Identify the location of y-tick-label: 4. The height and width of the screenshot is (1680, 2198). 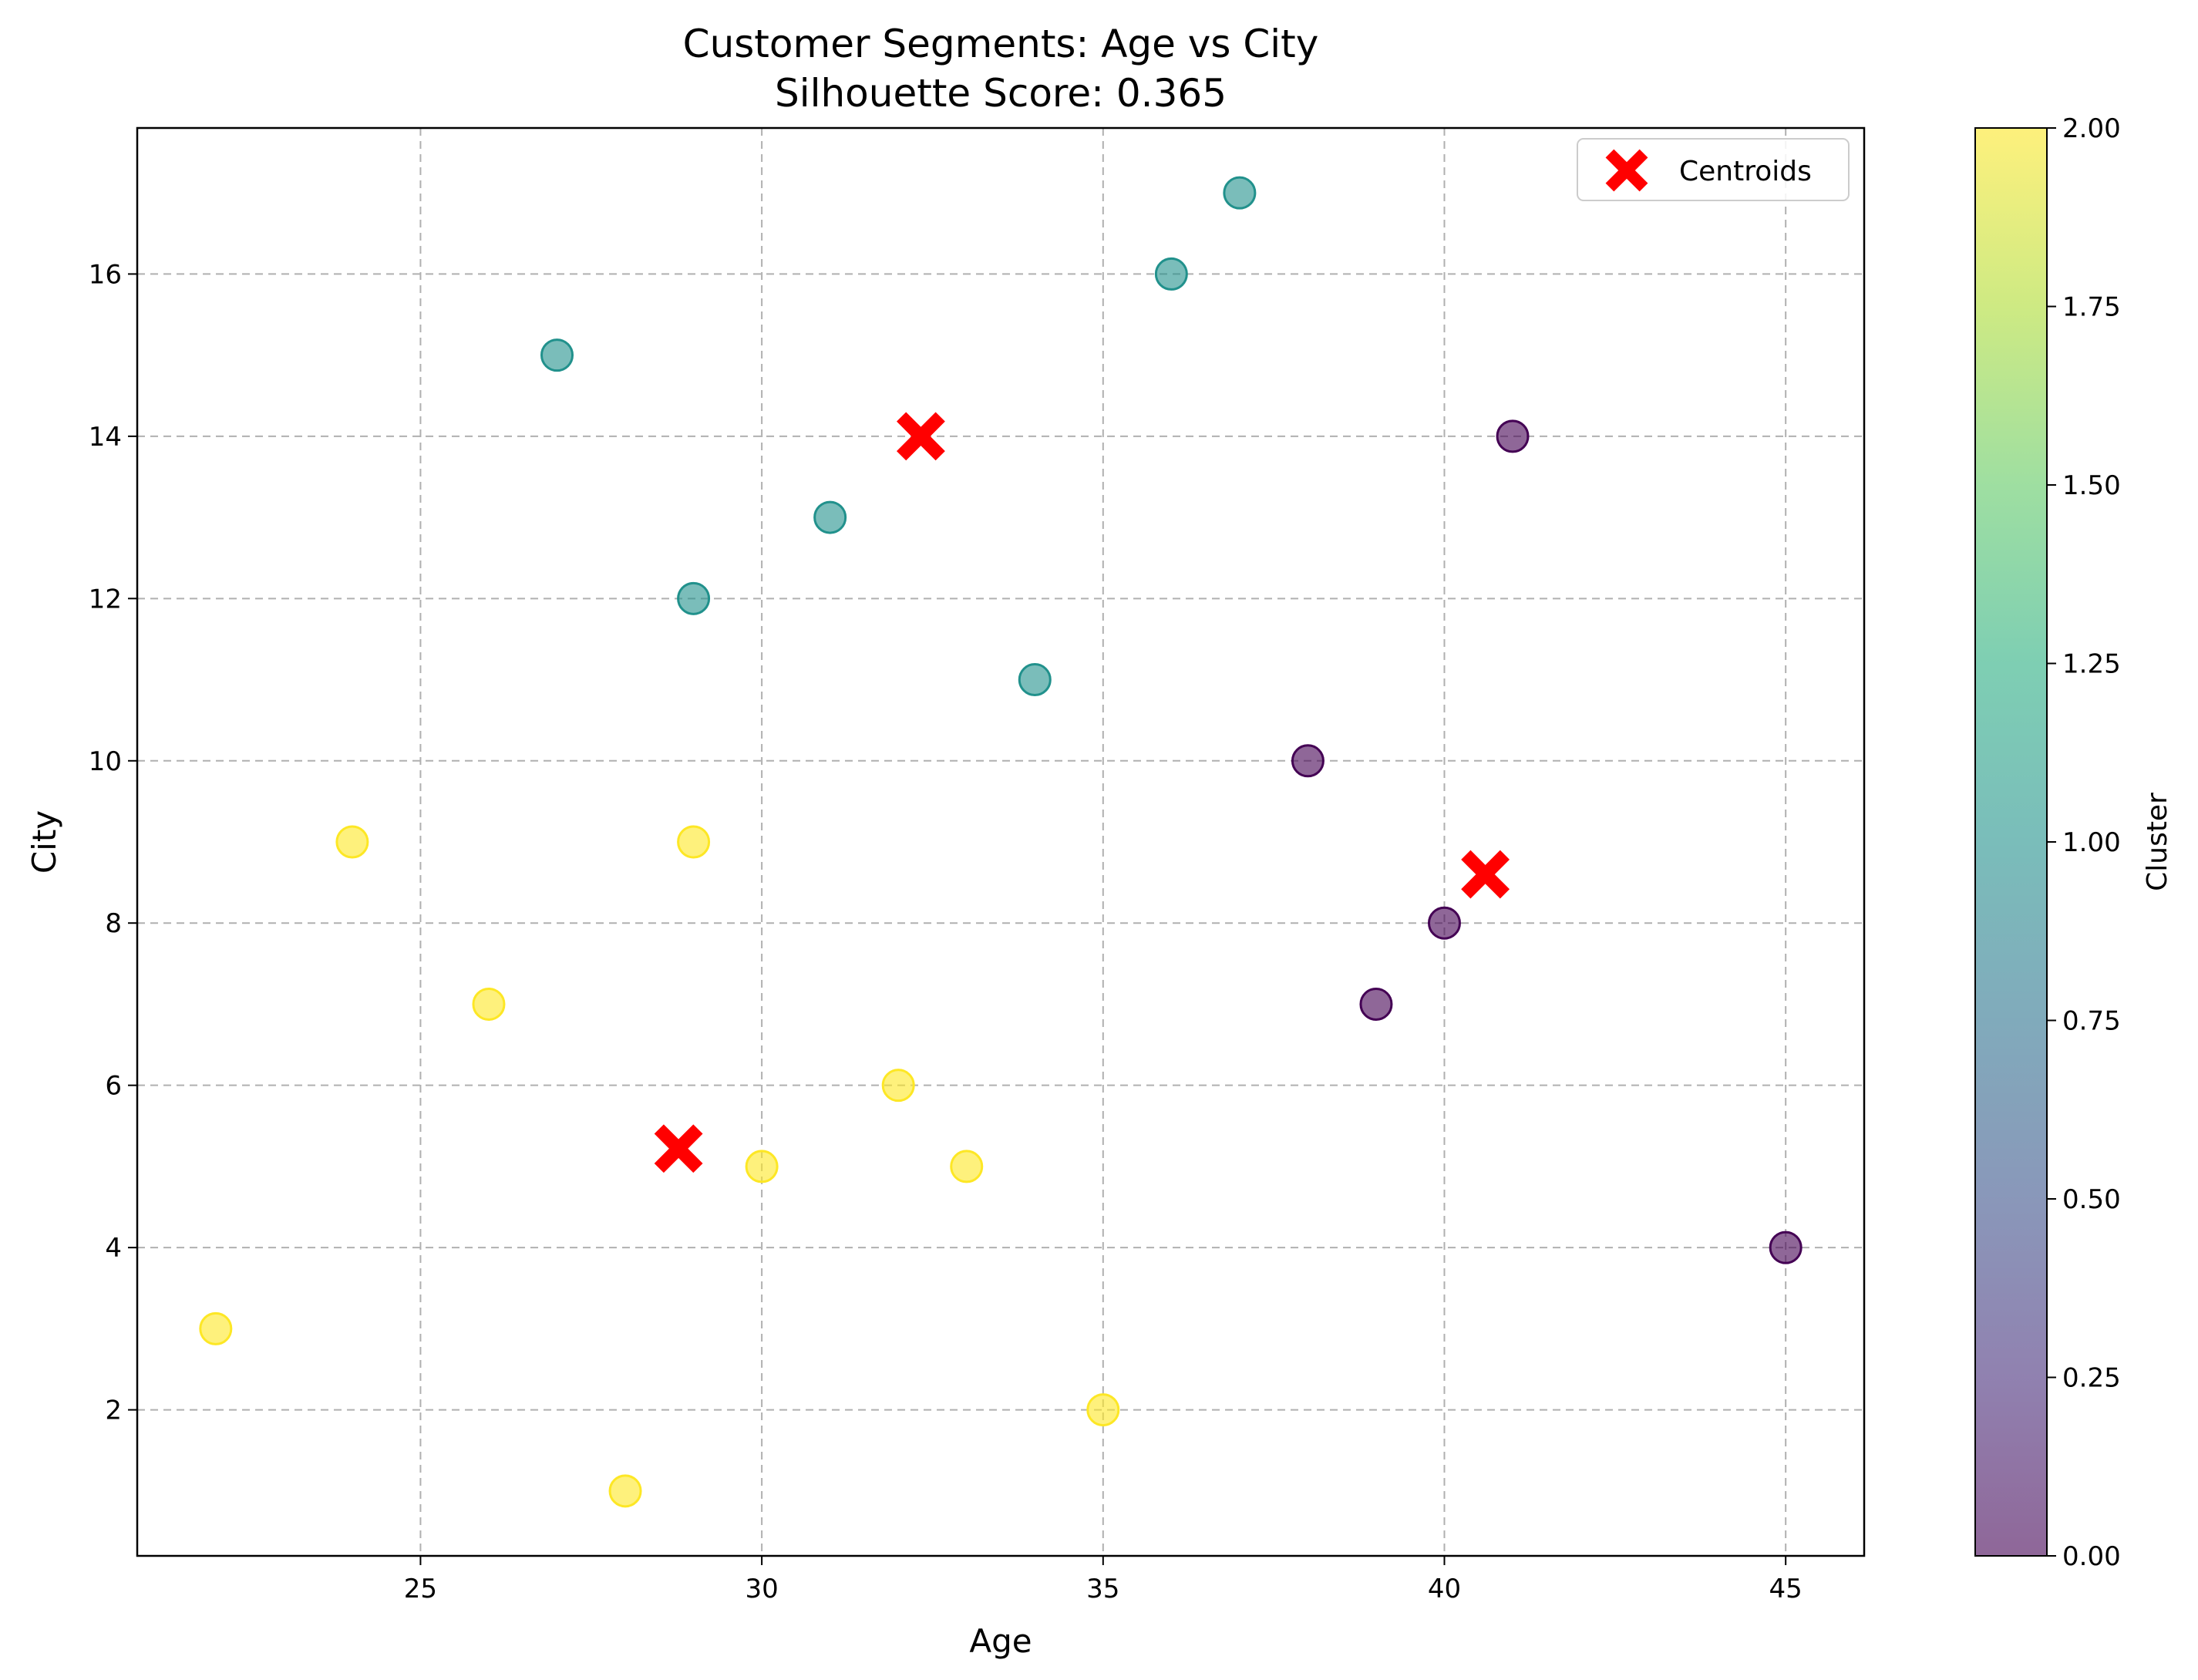
(114, 1248).